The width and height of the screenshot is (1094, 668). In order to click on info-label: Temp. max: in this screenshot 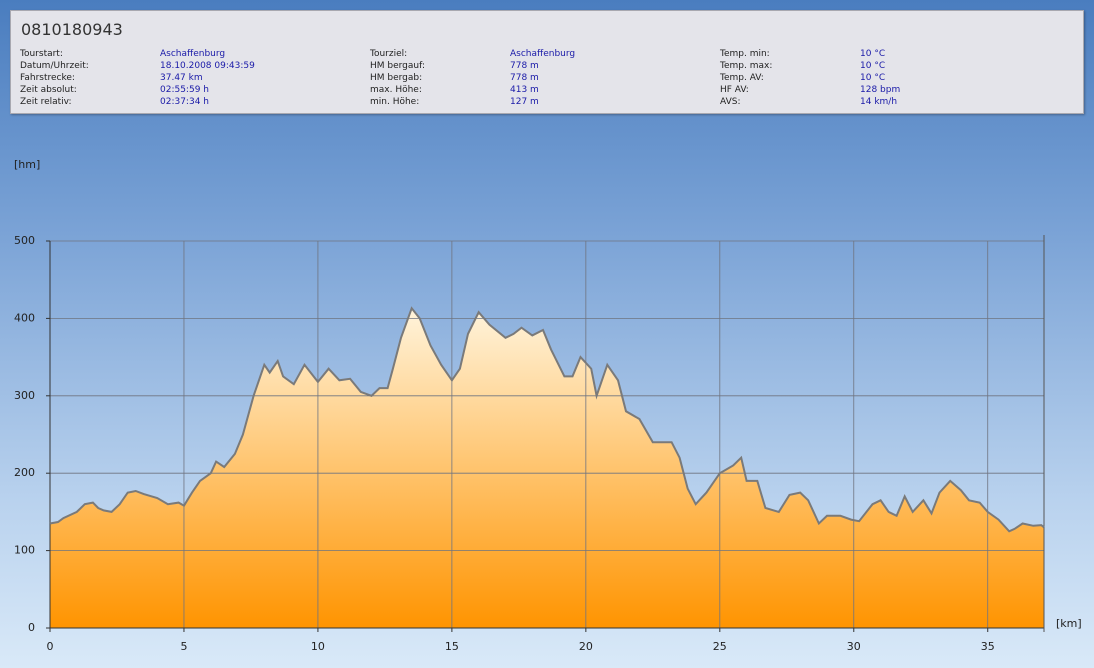, I will do `click(746, 66)`.